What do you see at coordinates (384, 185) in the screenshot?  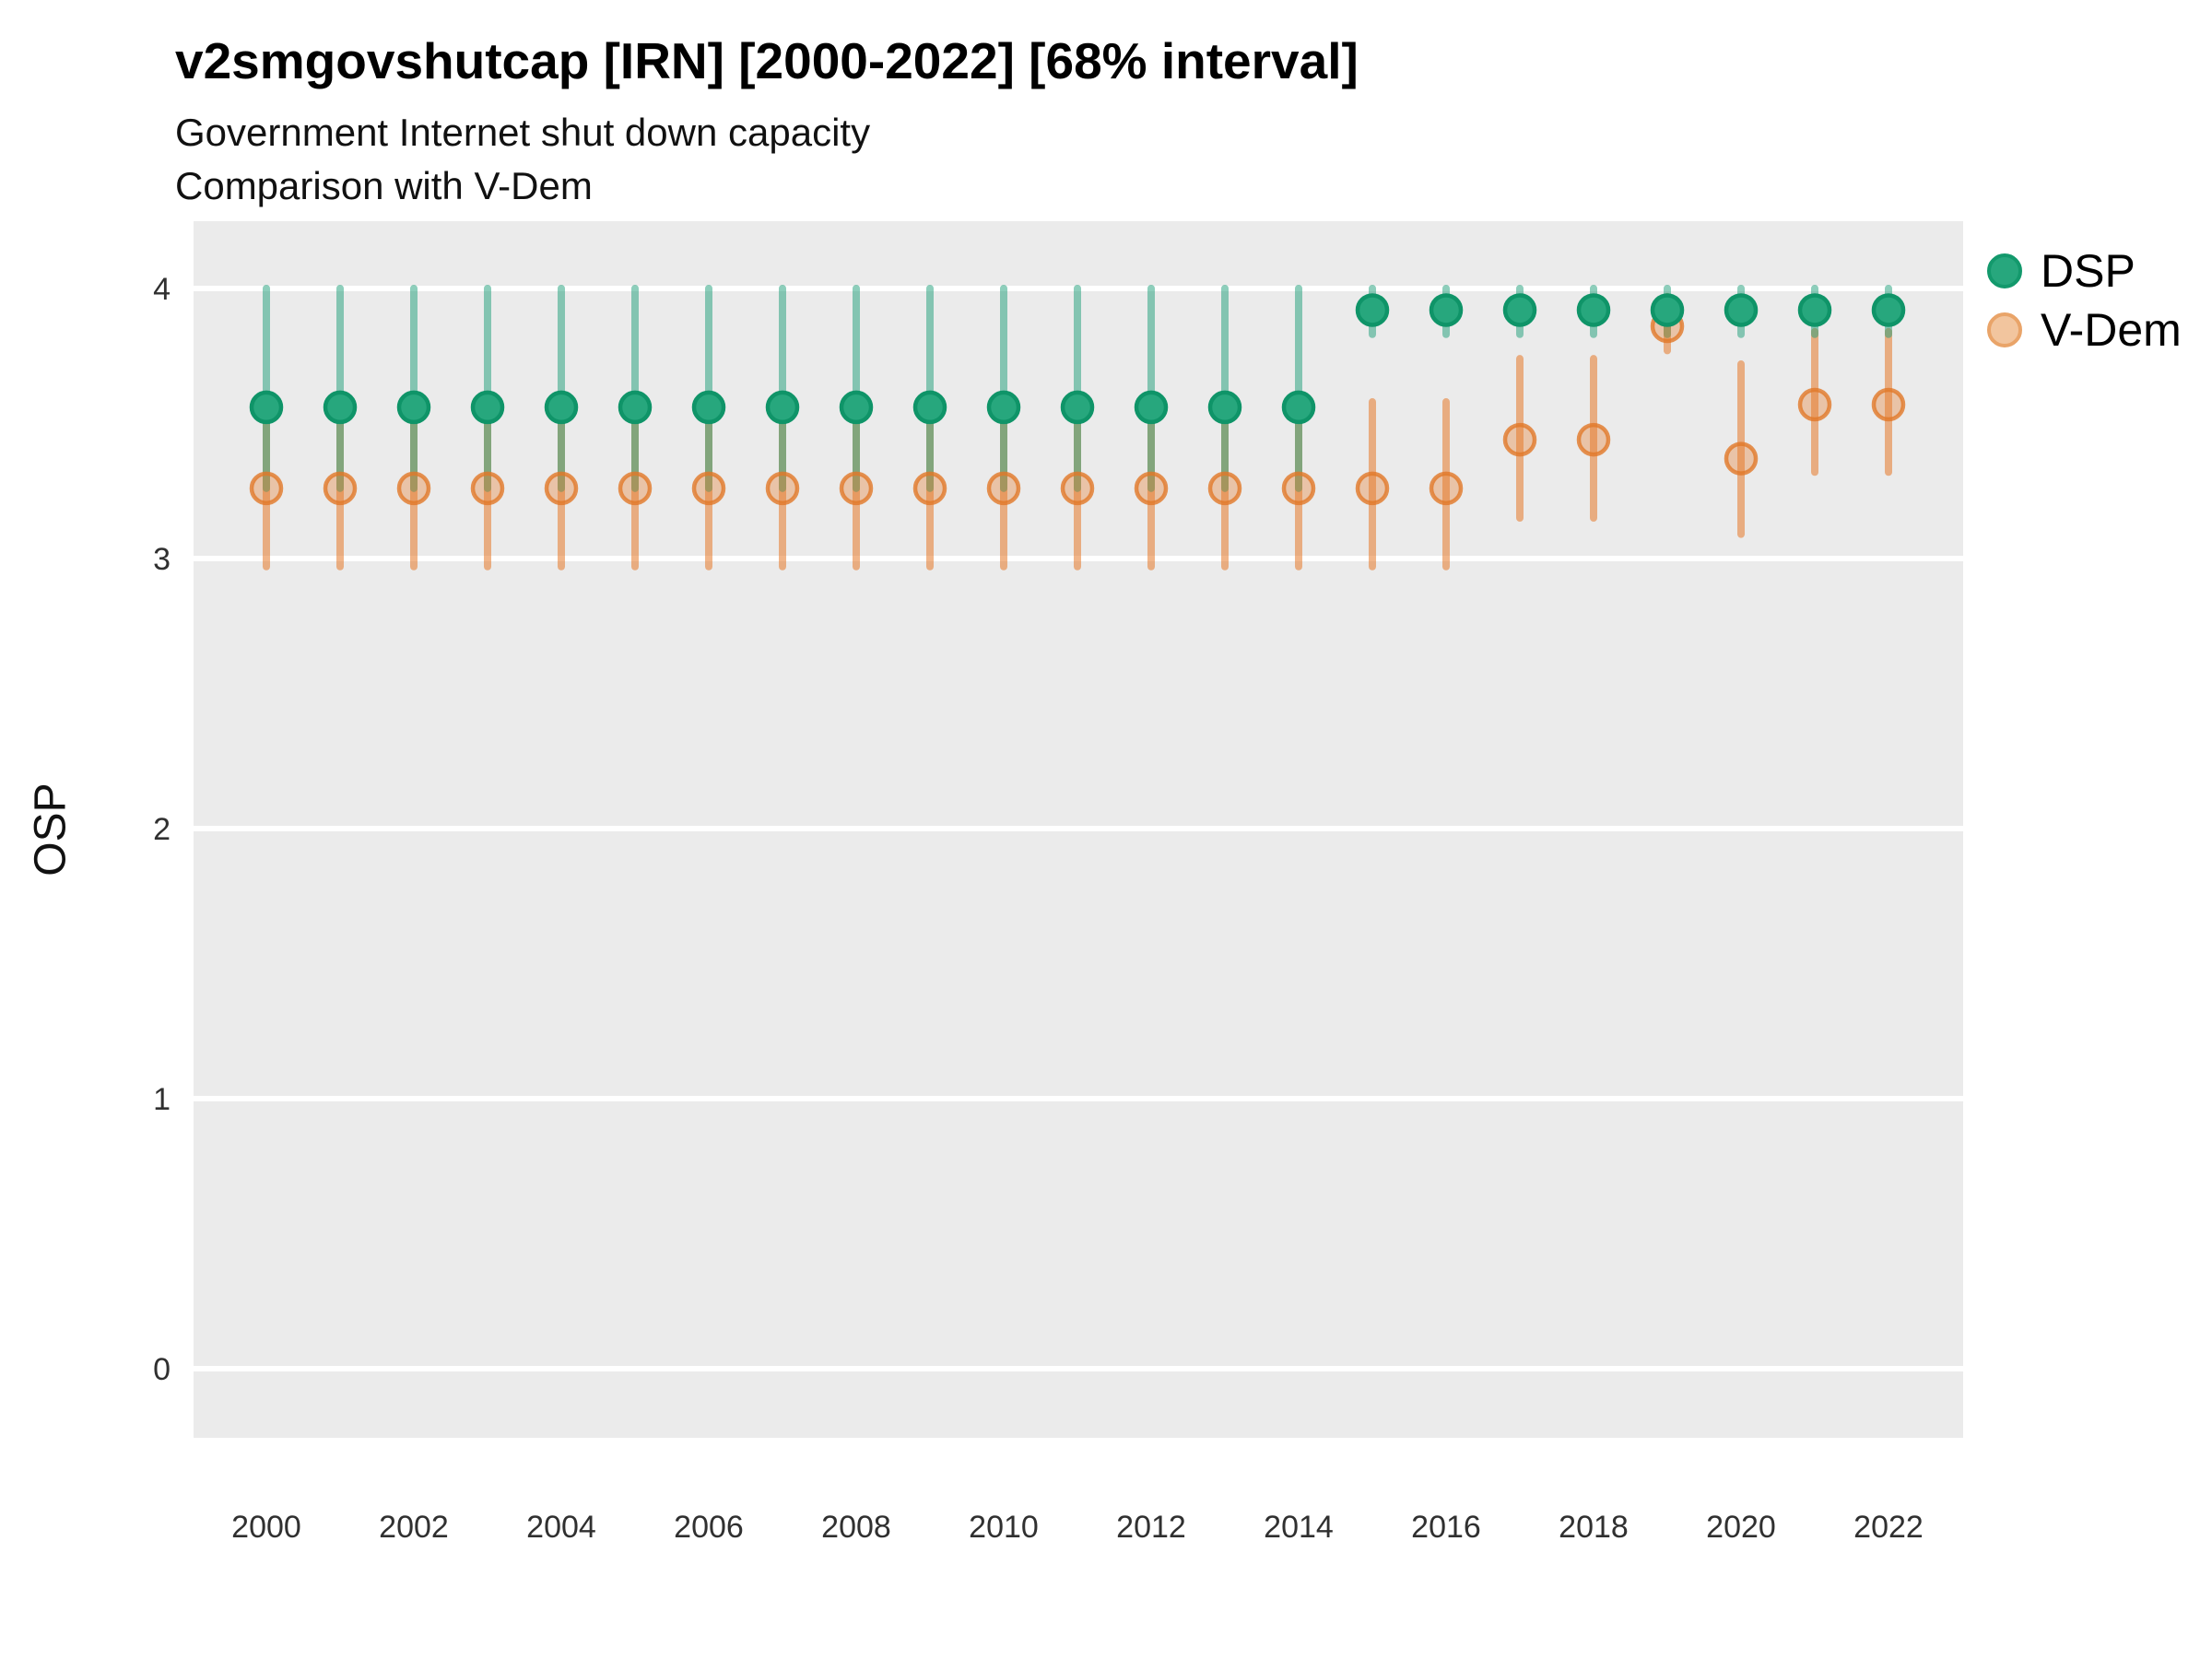 I see `chart-subtitle-line2: Comparison with V-Dem` at bounding box center [384, 185].